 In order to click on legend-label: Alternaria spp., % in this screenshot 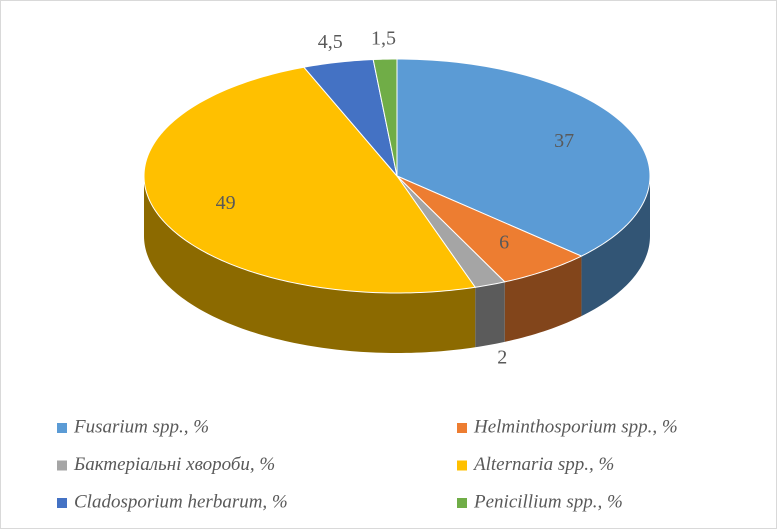, I will do `click(543, 464)`.